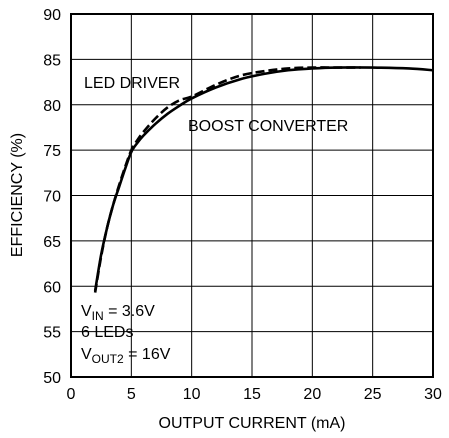 Image resolution: width=449 pixels, height=438 pixels. What do you see at coordinates (268, 126) in the screenshot?
I see `boost-converter-label: BOOST CONVERTER` at bounding box center [268, 126].